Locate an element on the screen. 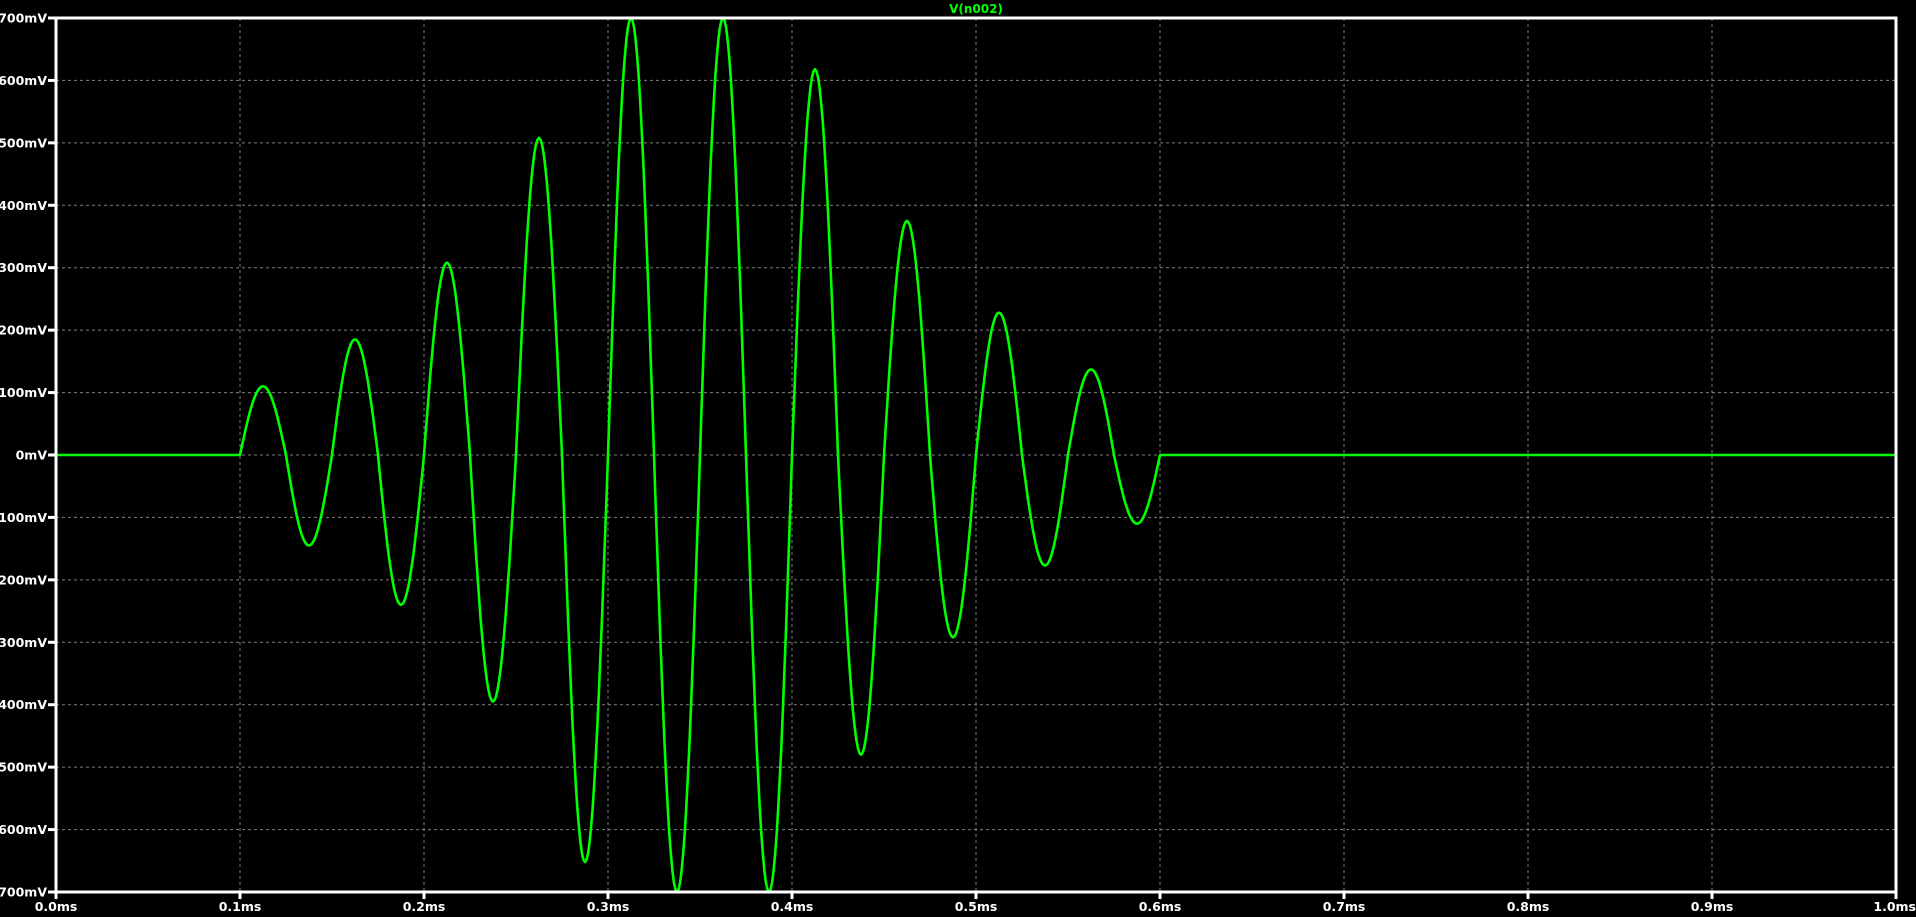 The height and width of the screenshot is (917, 1916). x-tick-label: 0.9ms is located at coordinates (1712, 906).